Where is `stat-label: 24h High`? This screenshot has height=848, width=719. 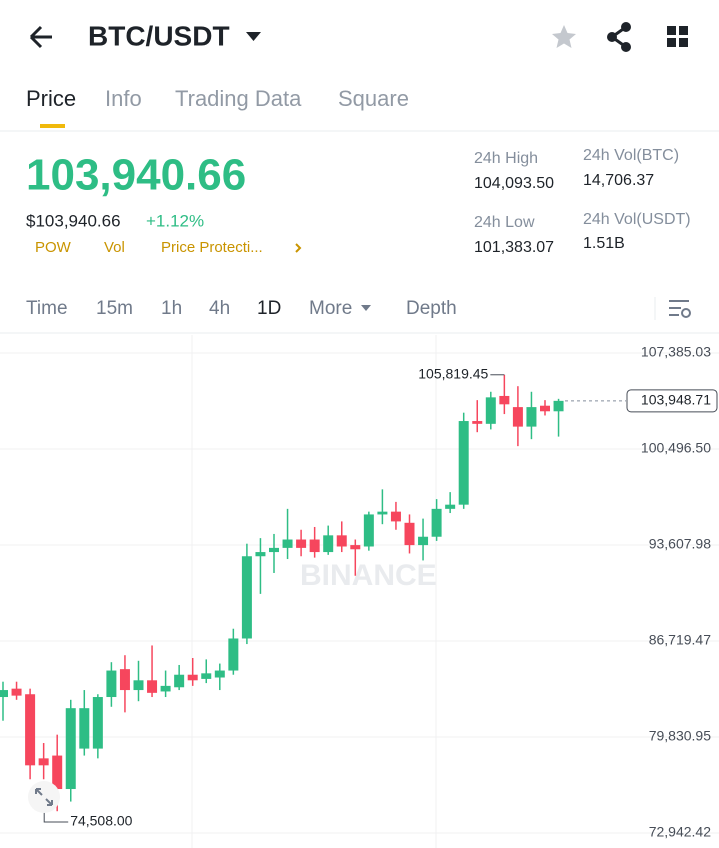
stat-label: 24h High is located at coordinates (506, 158).